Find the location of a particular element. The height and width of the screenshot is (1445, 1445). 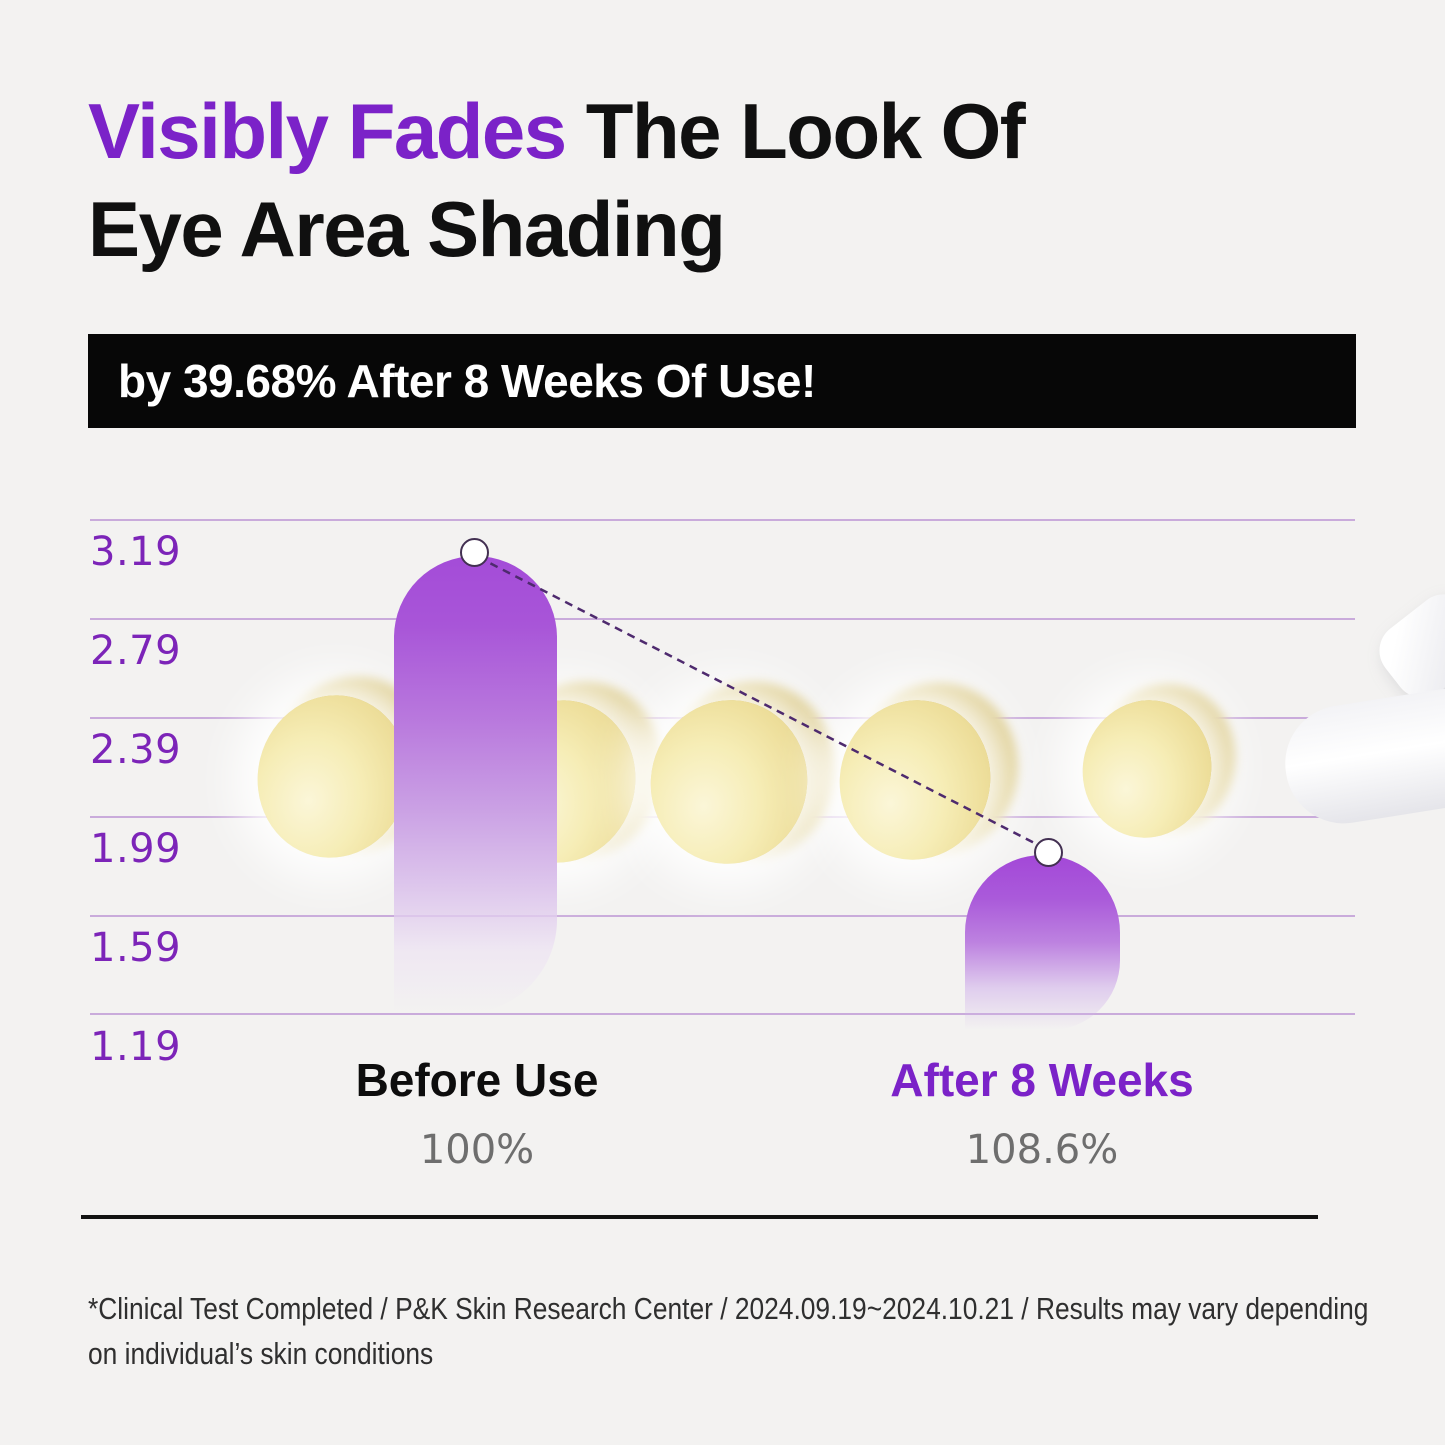

bar-after-8-weeks is located at coordinates (1042, 942).